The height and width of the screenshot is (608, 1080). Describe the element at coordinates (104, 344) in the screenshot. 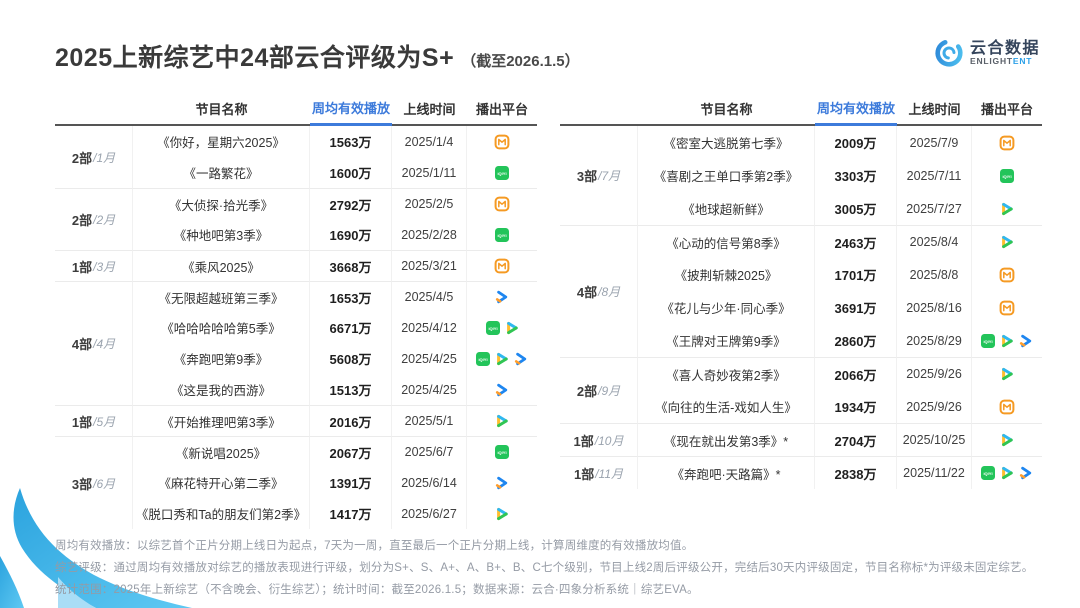

I see `month-group-month: /4月` at that location.